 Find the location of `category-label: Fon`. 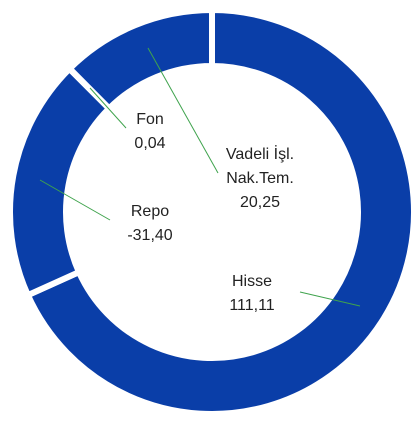

category-label: Fon is located at coordinates (150, 119).